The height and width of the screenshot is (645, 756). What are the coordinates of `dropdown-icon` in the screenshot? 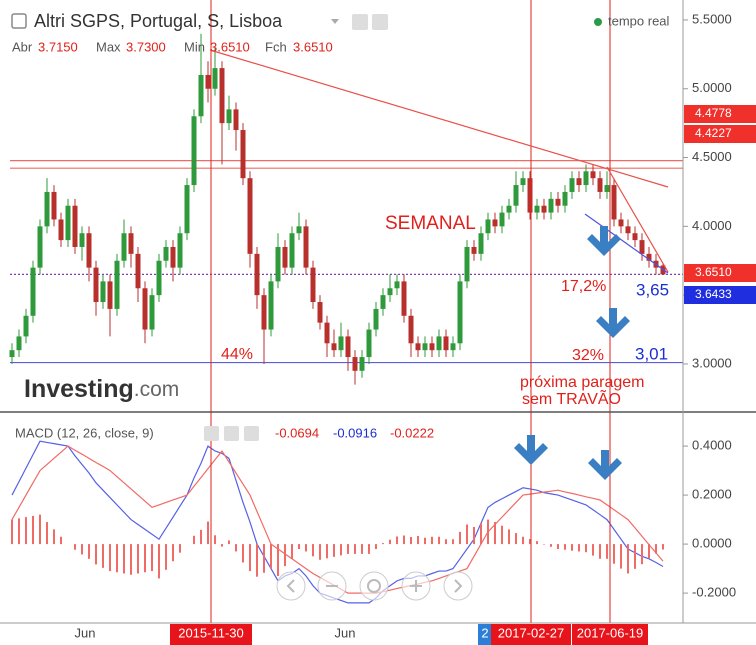 It's located at (335, 21).